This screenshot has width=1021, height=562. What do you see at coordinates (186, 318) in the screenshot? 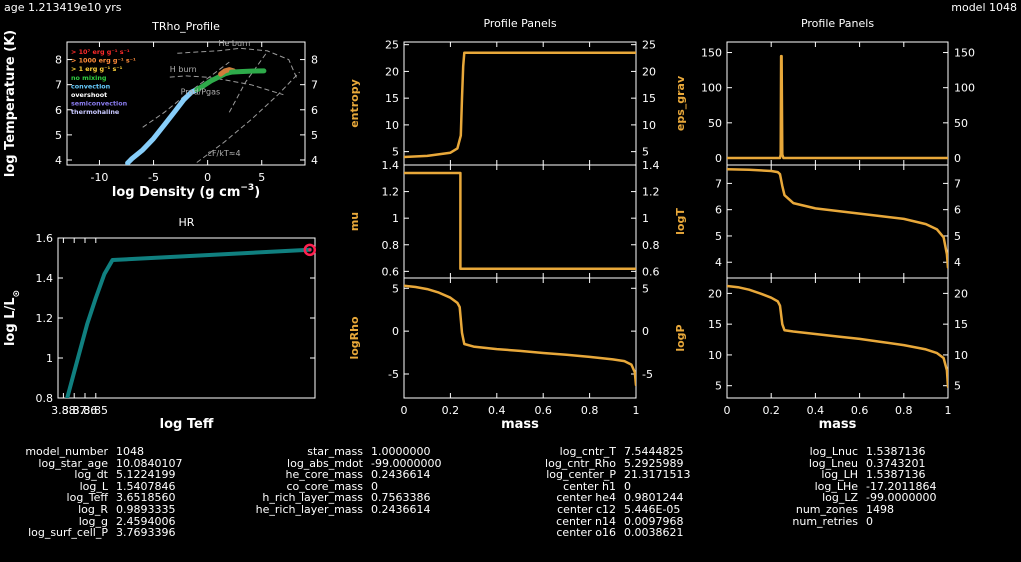
I see `hr-frame` at bounding box center [186, 318].